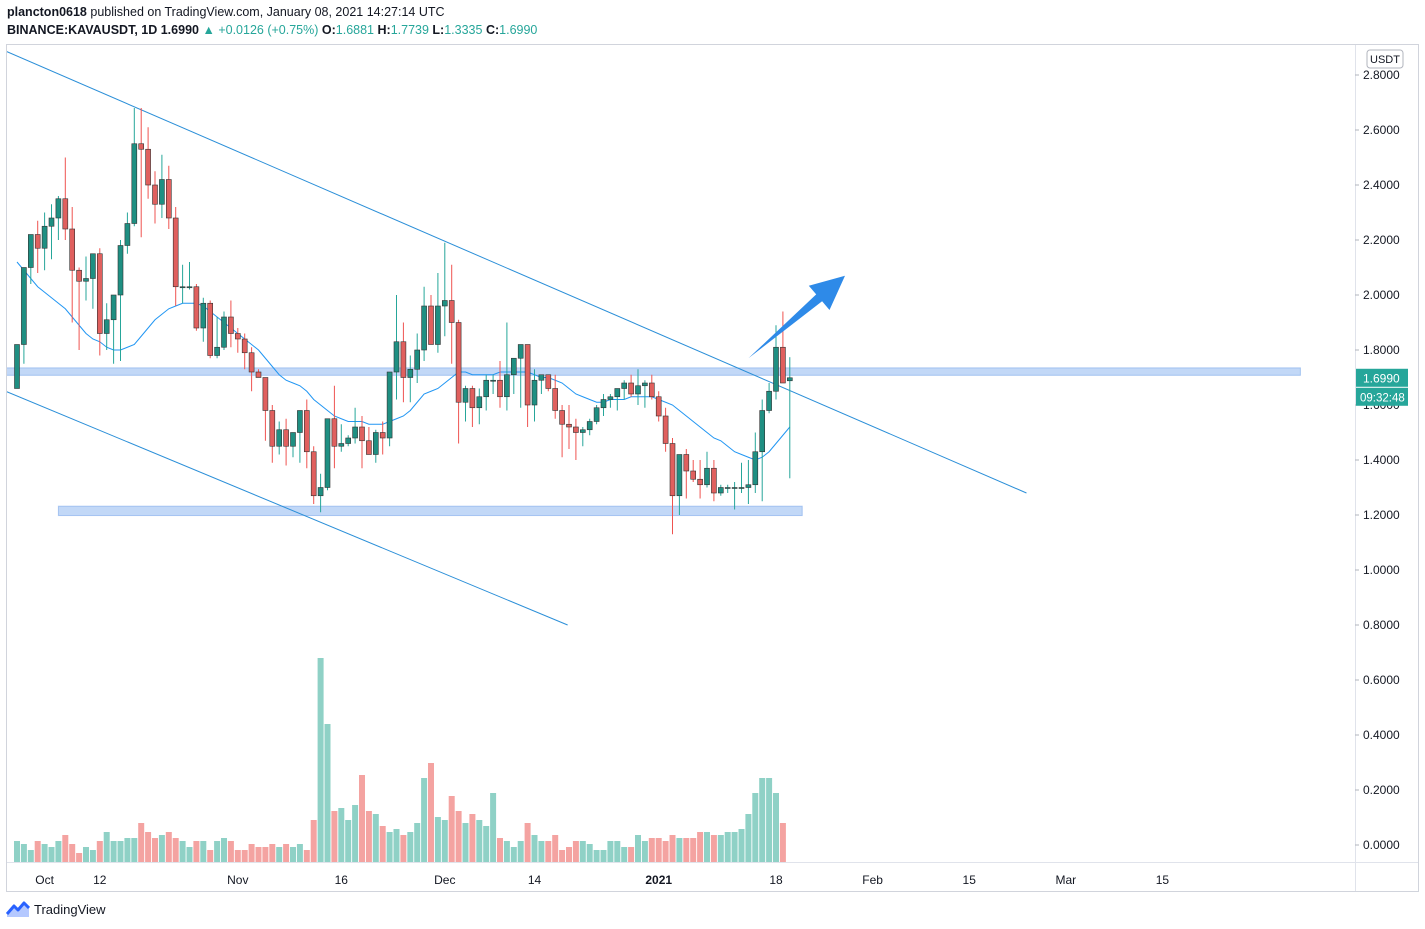 This screenshot has height=929, width=1425. I want to click on last-price: 1.6990, so click(179, 30).